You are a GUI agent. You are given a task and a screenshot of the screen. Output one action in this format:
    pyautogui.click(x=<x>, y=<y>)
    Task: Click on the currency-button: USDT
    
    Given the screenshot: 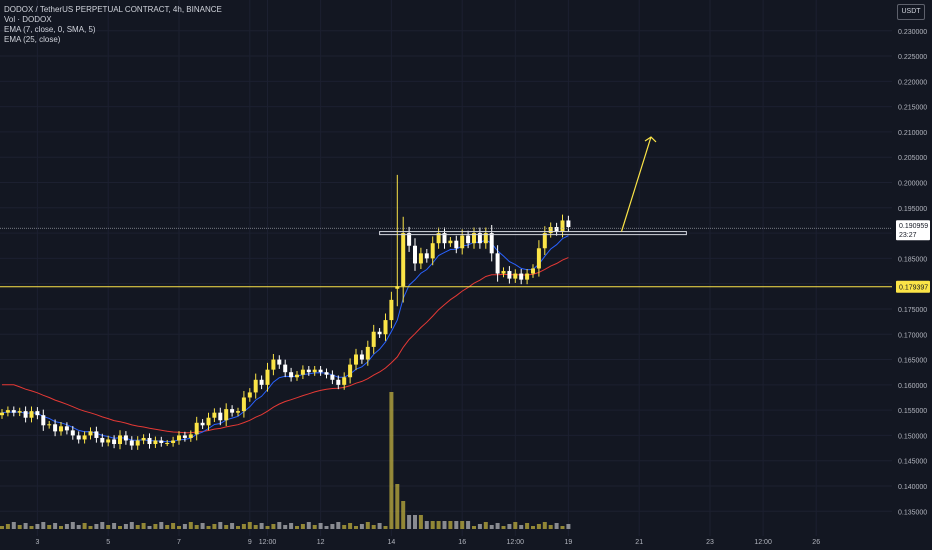 What is the action you would take?
    pyautogui.click(x=911, y=12)
    